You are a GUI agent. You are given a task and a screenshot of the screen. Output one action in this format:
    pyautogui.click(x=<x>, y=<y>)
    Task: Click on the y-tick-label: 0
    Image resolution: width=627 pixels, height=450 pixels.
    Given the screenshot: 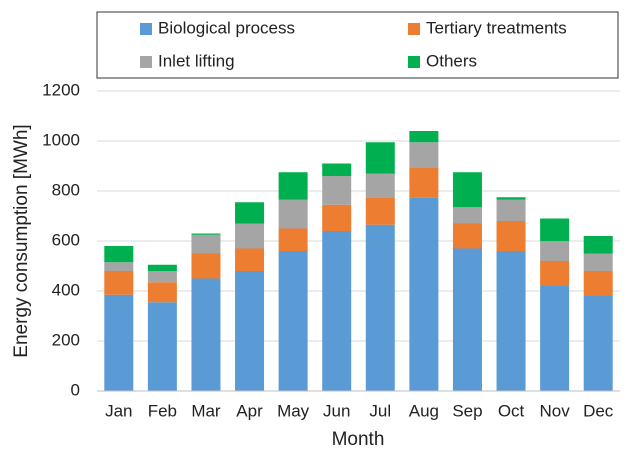 What is the action you would take?
    pyautogui.click(x=75, y=389)
    